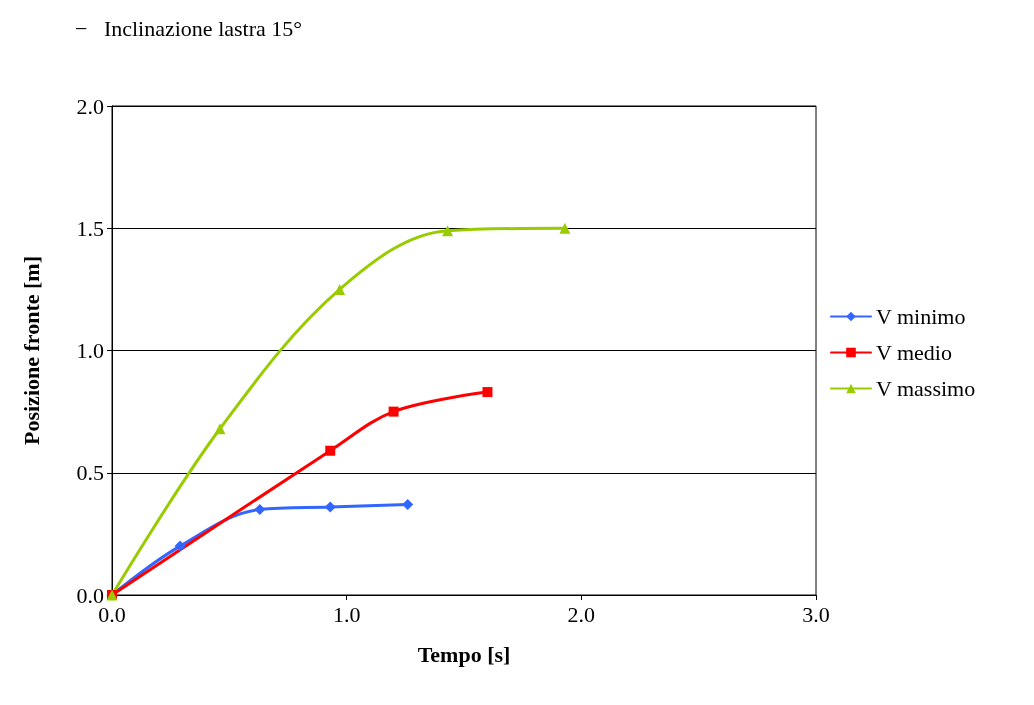 Image resolution: width=1034 pixels, height=705 pixels. What do you see at coordinates (816, 614) in the screenshot?
I see `x-tick-label: 3.0` at bounding box center [816, 614].